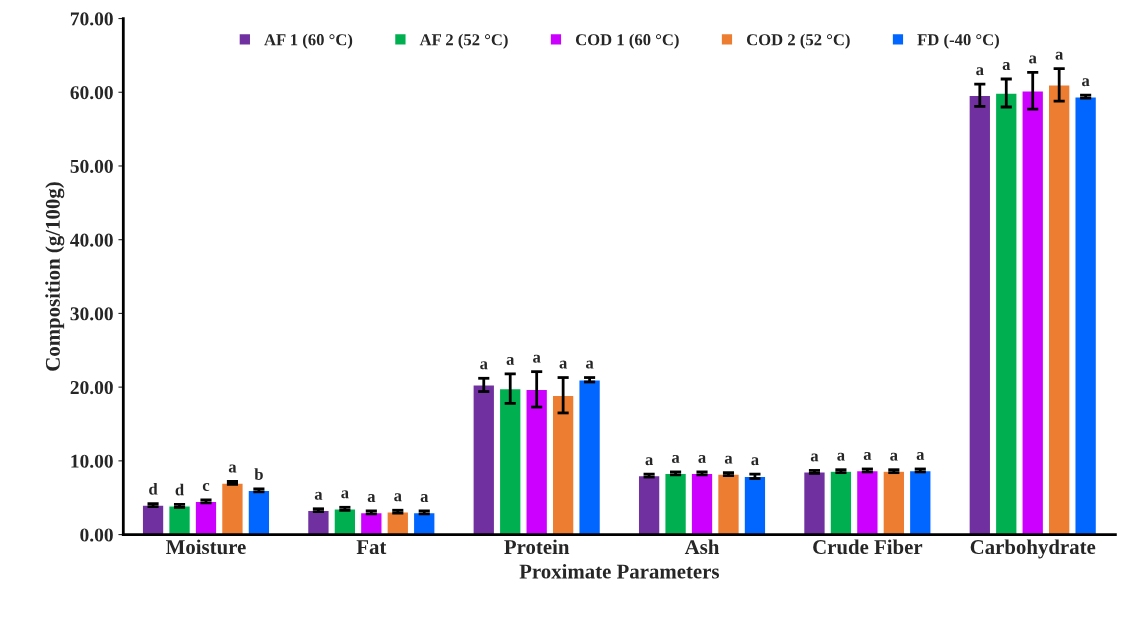  What do you see at coordinates (868, 547) in the screenshot?
I see `x-tick-label: Crude Fiber` at bounding box center [868, 547].